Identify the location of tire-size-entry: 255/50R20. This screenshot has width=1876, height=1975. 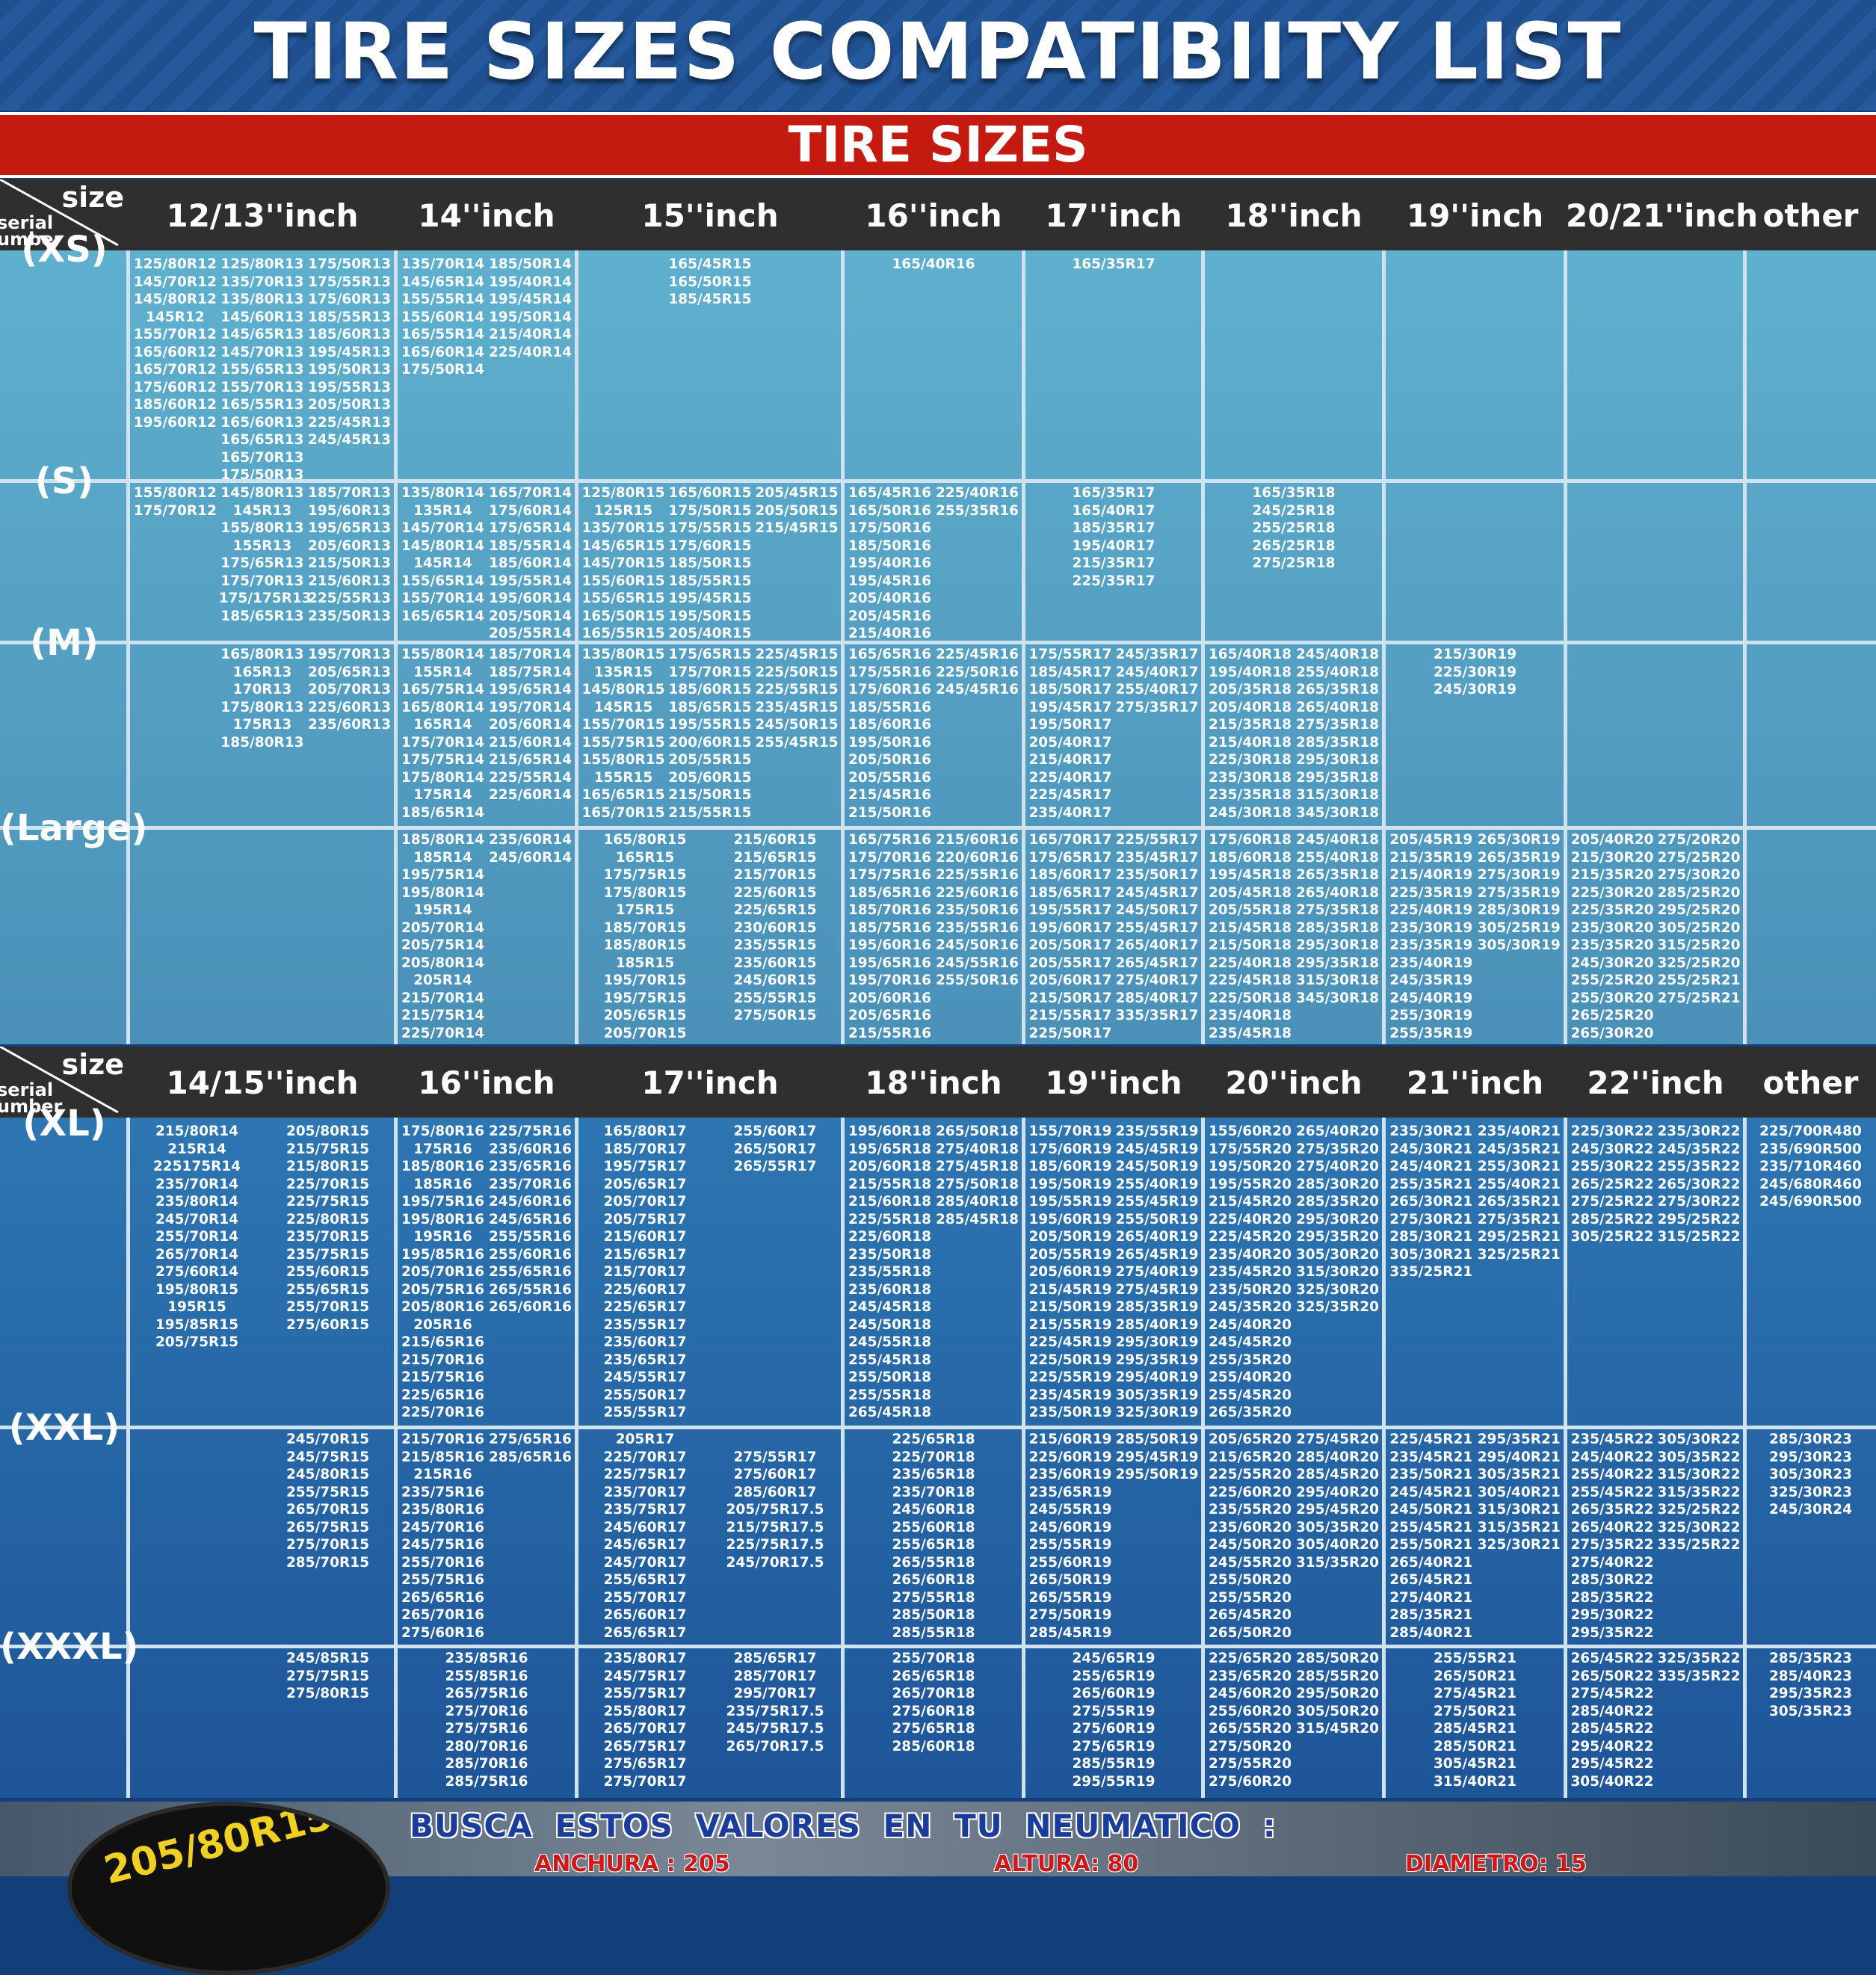
(1250, 1580).